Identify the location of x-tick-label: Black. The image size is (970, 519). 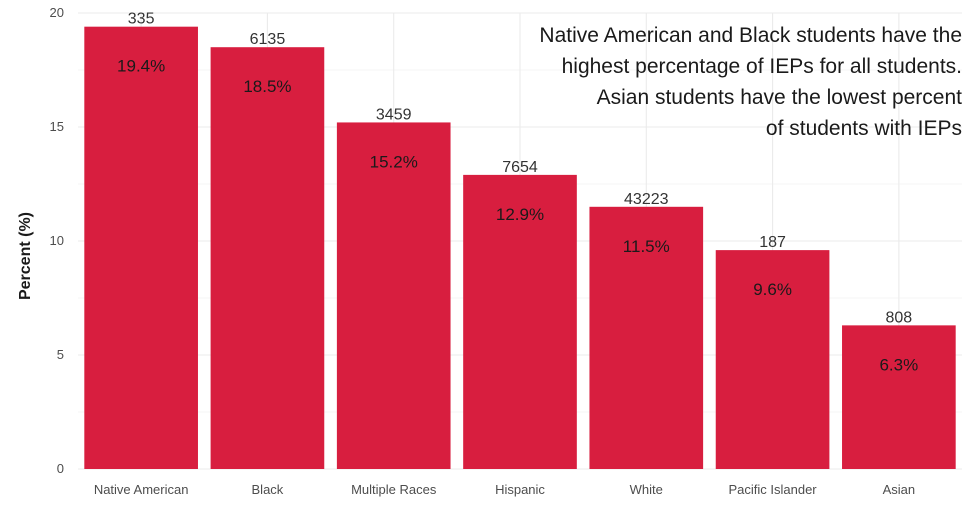
(268, 489).